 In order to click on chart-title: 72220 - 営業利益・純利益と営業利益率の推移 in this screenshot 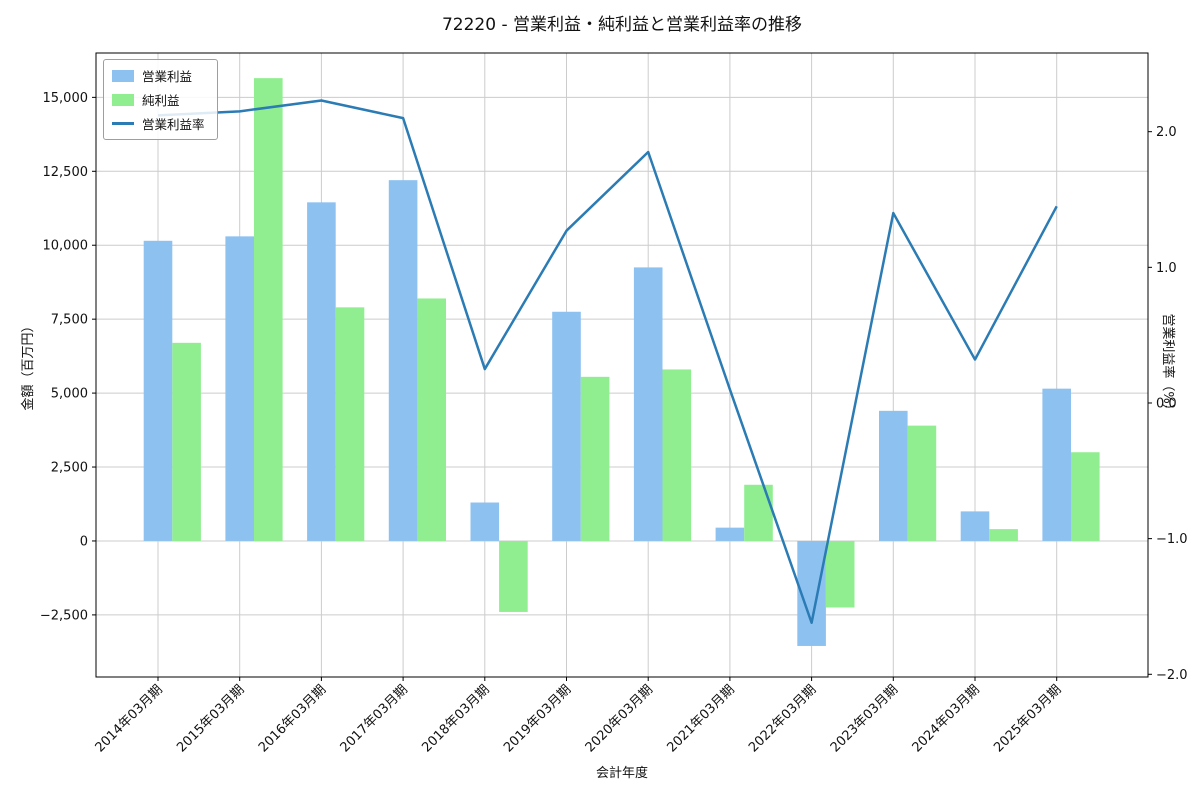, I will do `click(622, 25)`.